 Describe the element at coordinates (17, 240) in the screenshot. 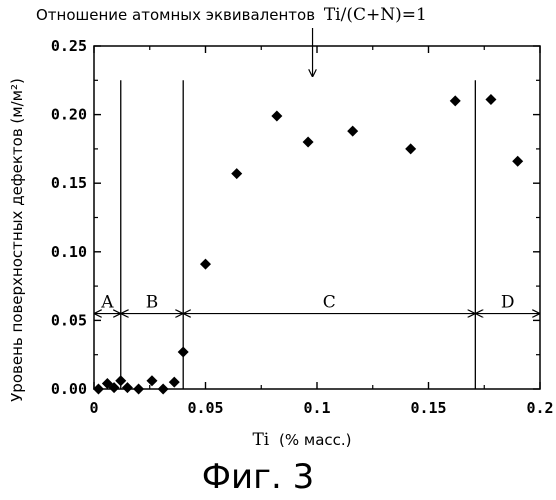

I see `y-axis-label: Уровень поверхностных дефектов (м/м²)` at that location.